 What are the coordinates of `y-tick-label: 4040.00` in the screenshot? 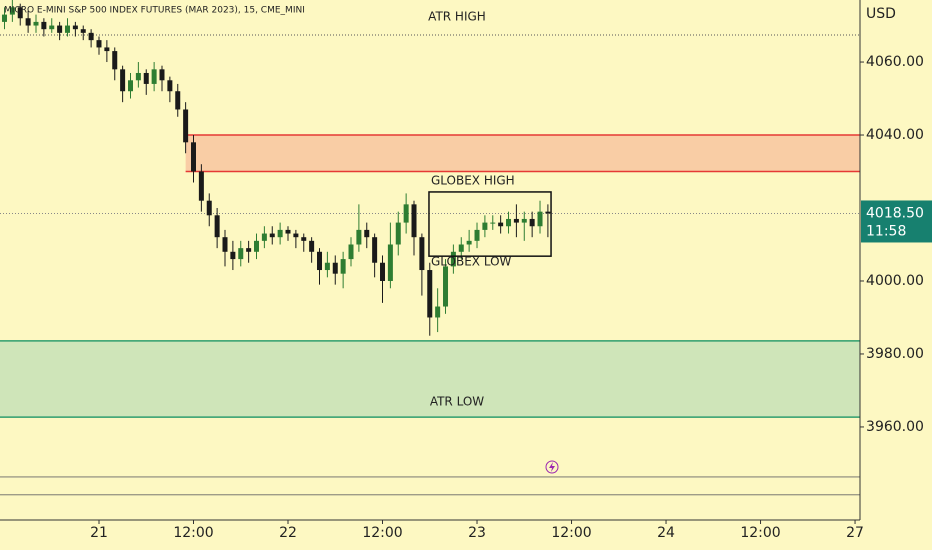 It's located at (895, 135).